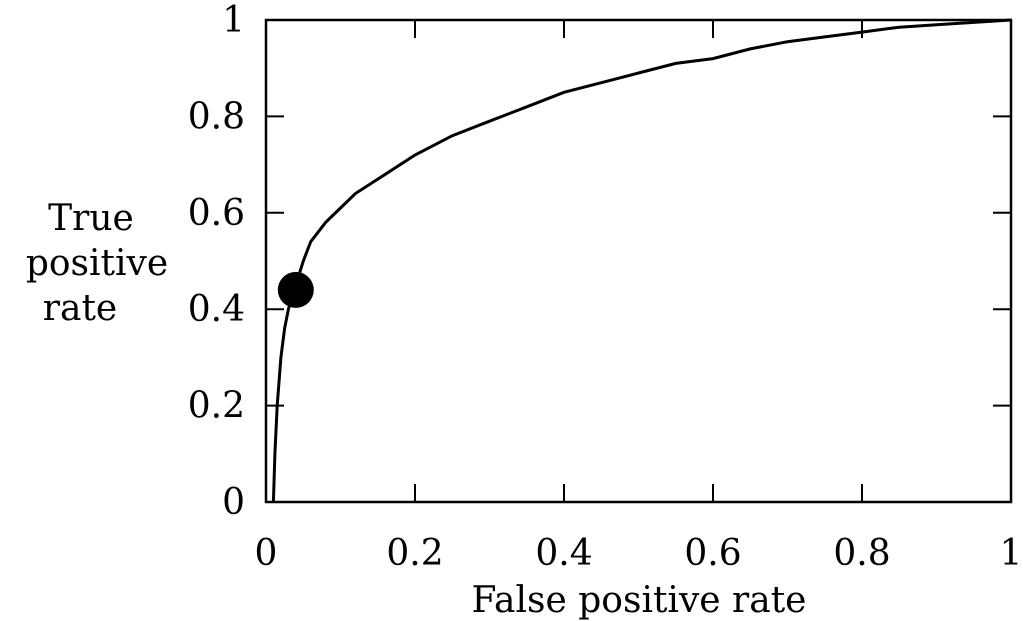  I want to click on y-tick-label: 0, so click(233, 502).